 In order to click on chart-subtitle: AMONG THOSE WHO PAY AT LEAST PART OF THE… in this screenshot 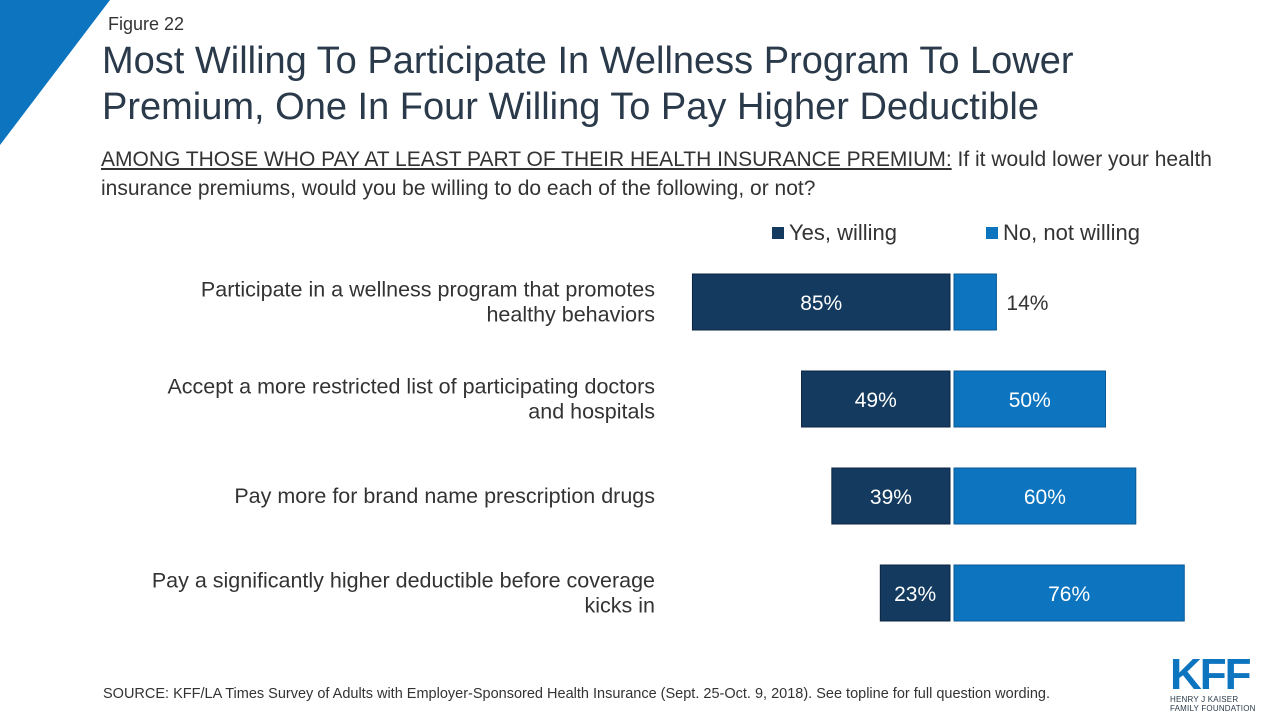, I will do `click(661, 174)`.